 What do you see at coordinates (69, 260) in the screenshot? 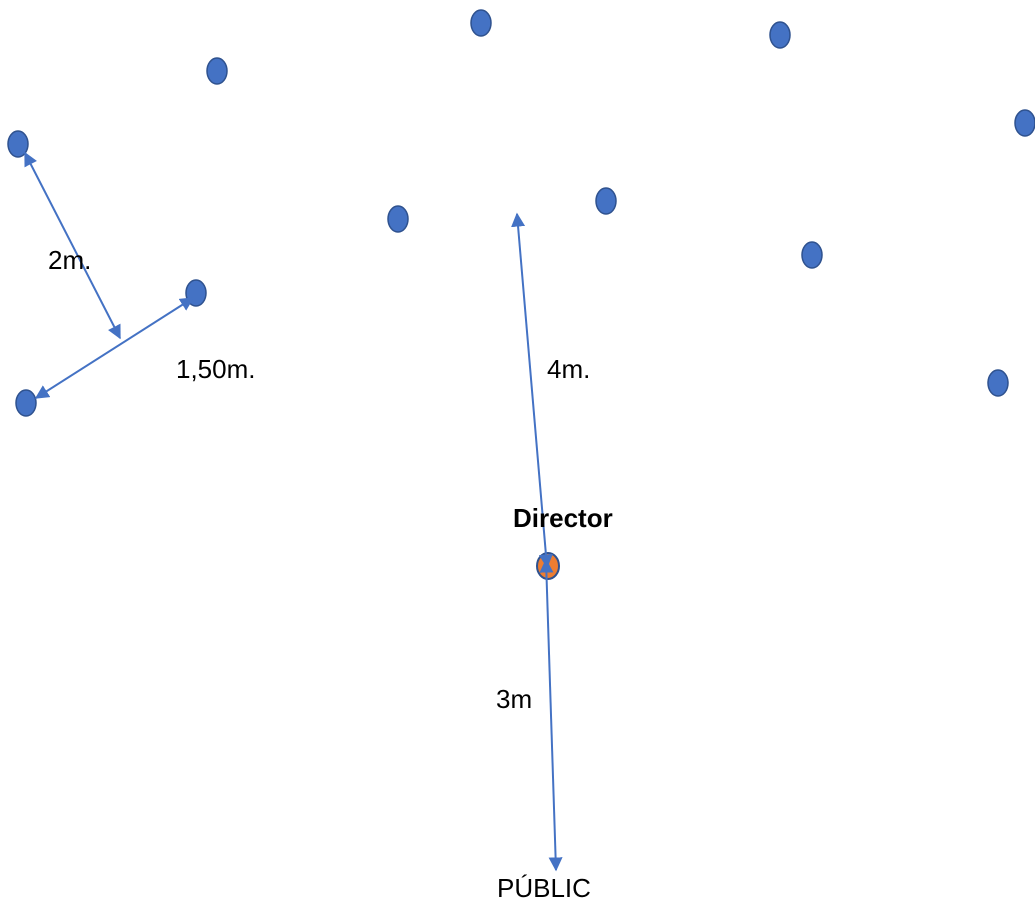
I see `label-2m: 2m.` at bounding box center [69, 260].